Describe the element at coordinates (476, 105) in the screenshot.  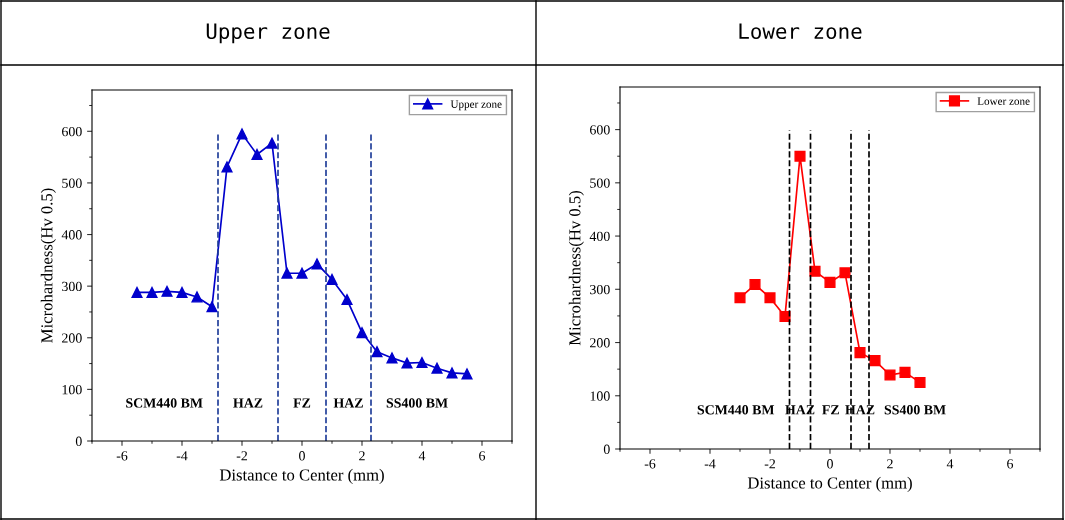
I see `legend-label: Upper zone` at that location.